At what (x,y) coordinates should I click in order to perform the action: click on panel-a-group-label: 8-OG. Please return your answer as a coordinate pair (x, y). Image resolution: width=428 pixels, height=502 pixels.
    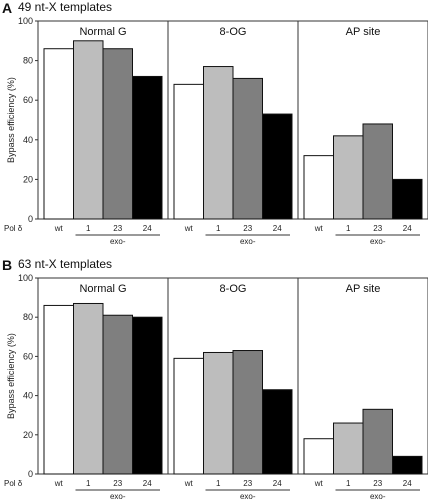
    Looking at the image, I should click on (233, 32).